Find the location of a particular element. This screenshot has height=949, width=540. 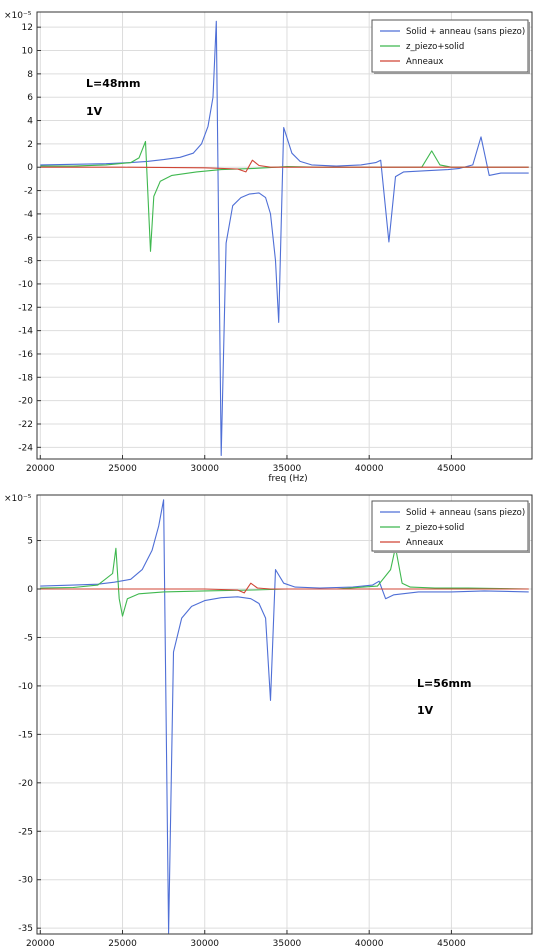

y-tick-label: -4 is located at coordinates (28, 215).